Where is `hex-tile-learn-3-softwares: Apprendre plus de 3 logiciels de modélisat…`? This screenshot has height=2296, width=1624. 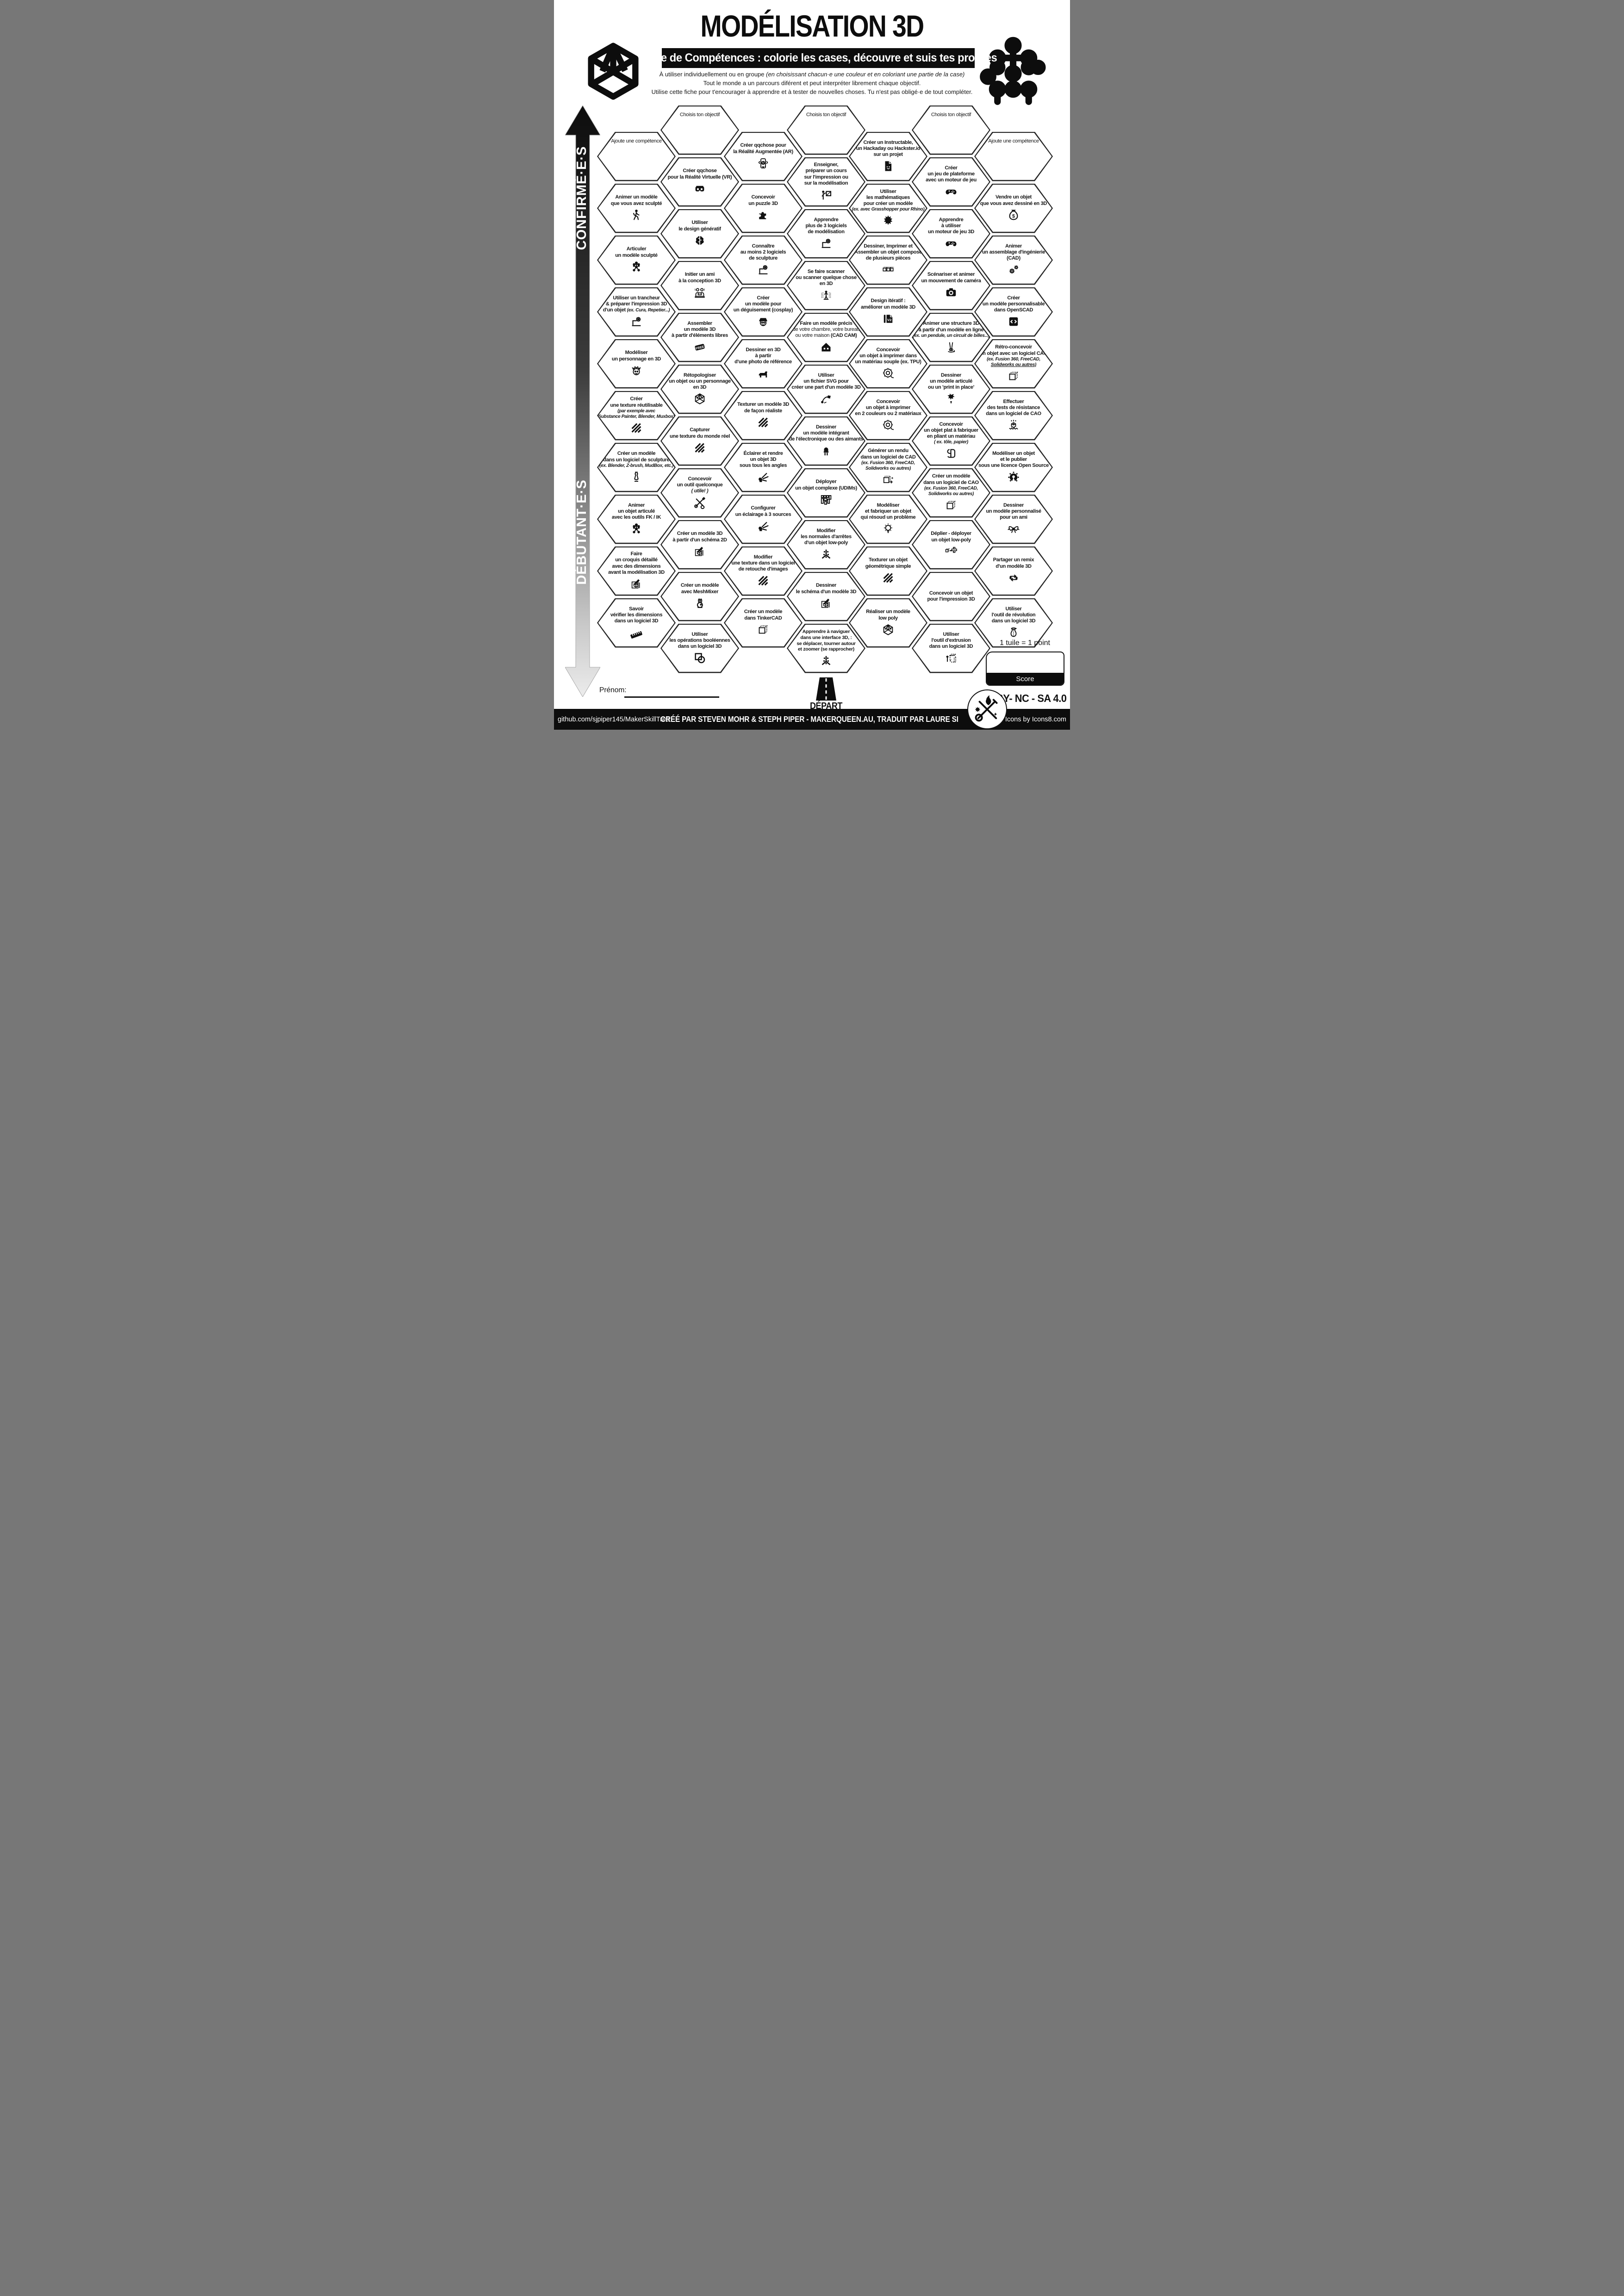 hex-tile-learn-3-softwares: Apprendre plus de 3 logiciels de modélisat… is located at coordinates (826, 234).